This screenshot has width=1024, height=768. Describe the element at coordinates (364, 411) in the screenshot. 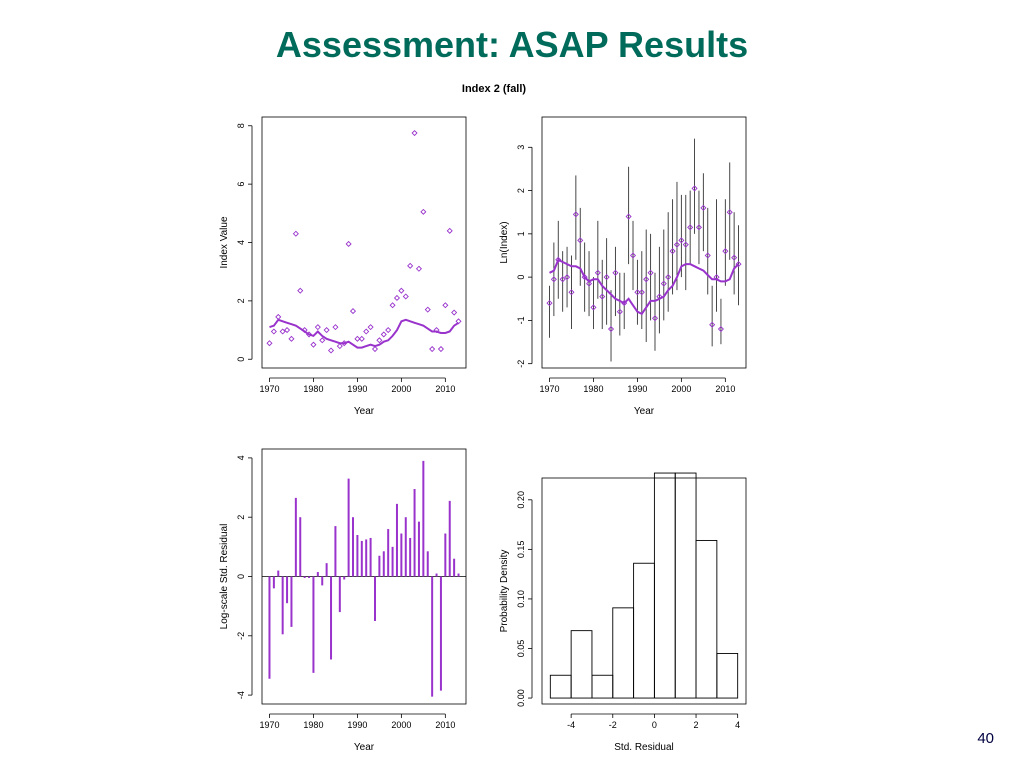

I see `x-axis-title: Year` at that location.